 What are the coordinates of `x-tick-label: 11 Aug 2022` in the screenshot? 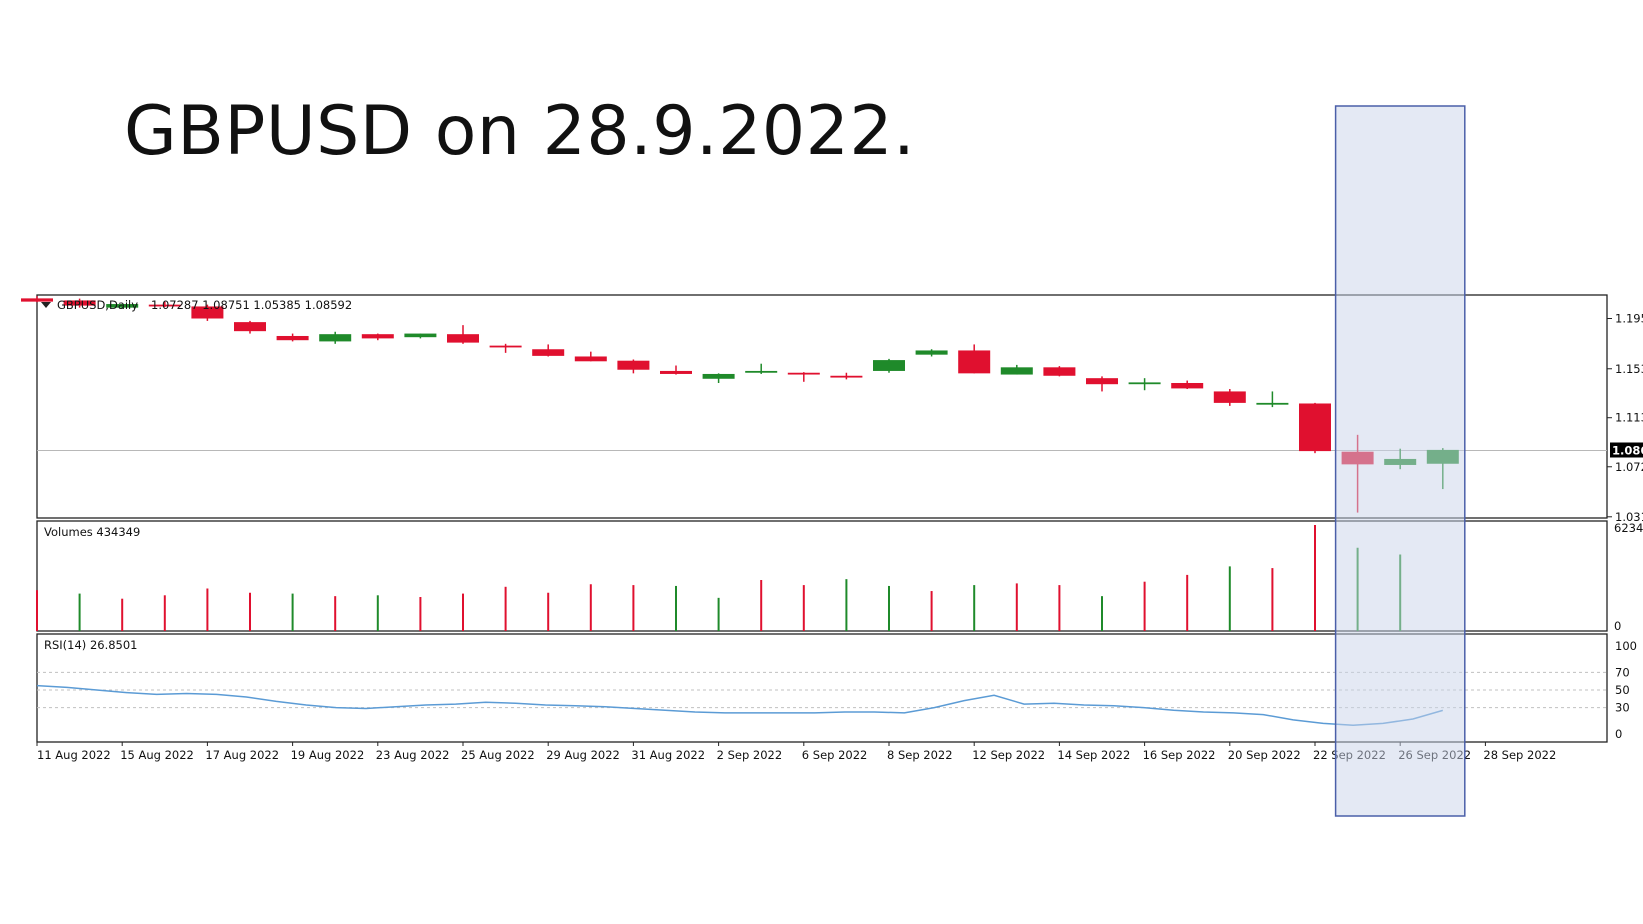 It's located at (74, 755).